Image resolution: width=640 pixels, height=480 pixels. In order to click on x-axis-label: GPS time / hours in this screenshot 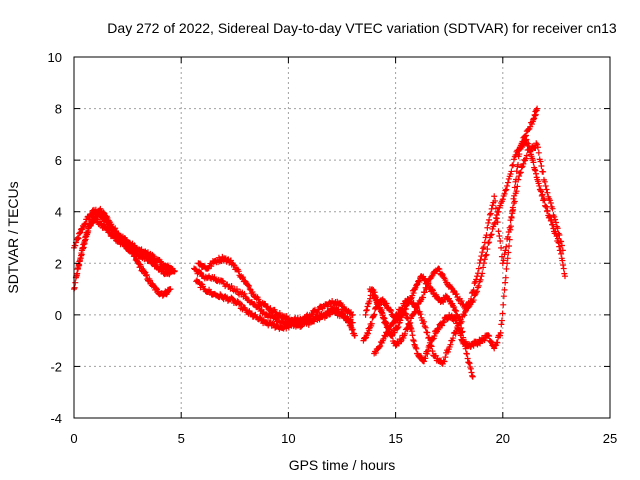, I will do `click(342, 465)`.